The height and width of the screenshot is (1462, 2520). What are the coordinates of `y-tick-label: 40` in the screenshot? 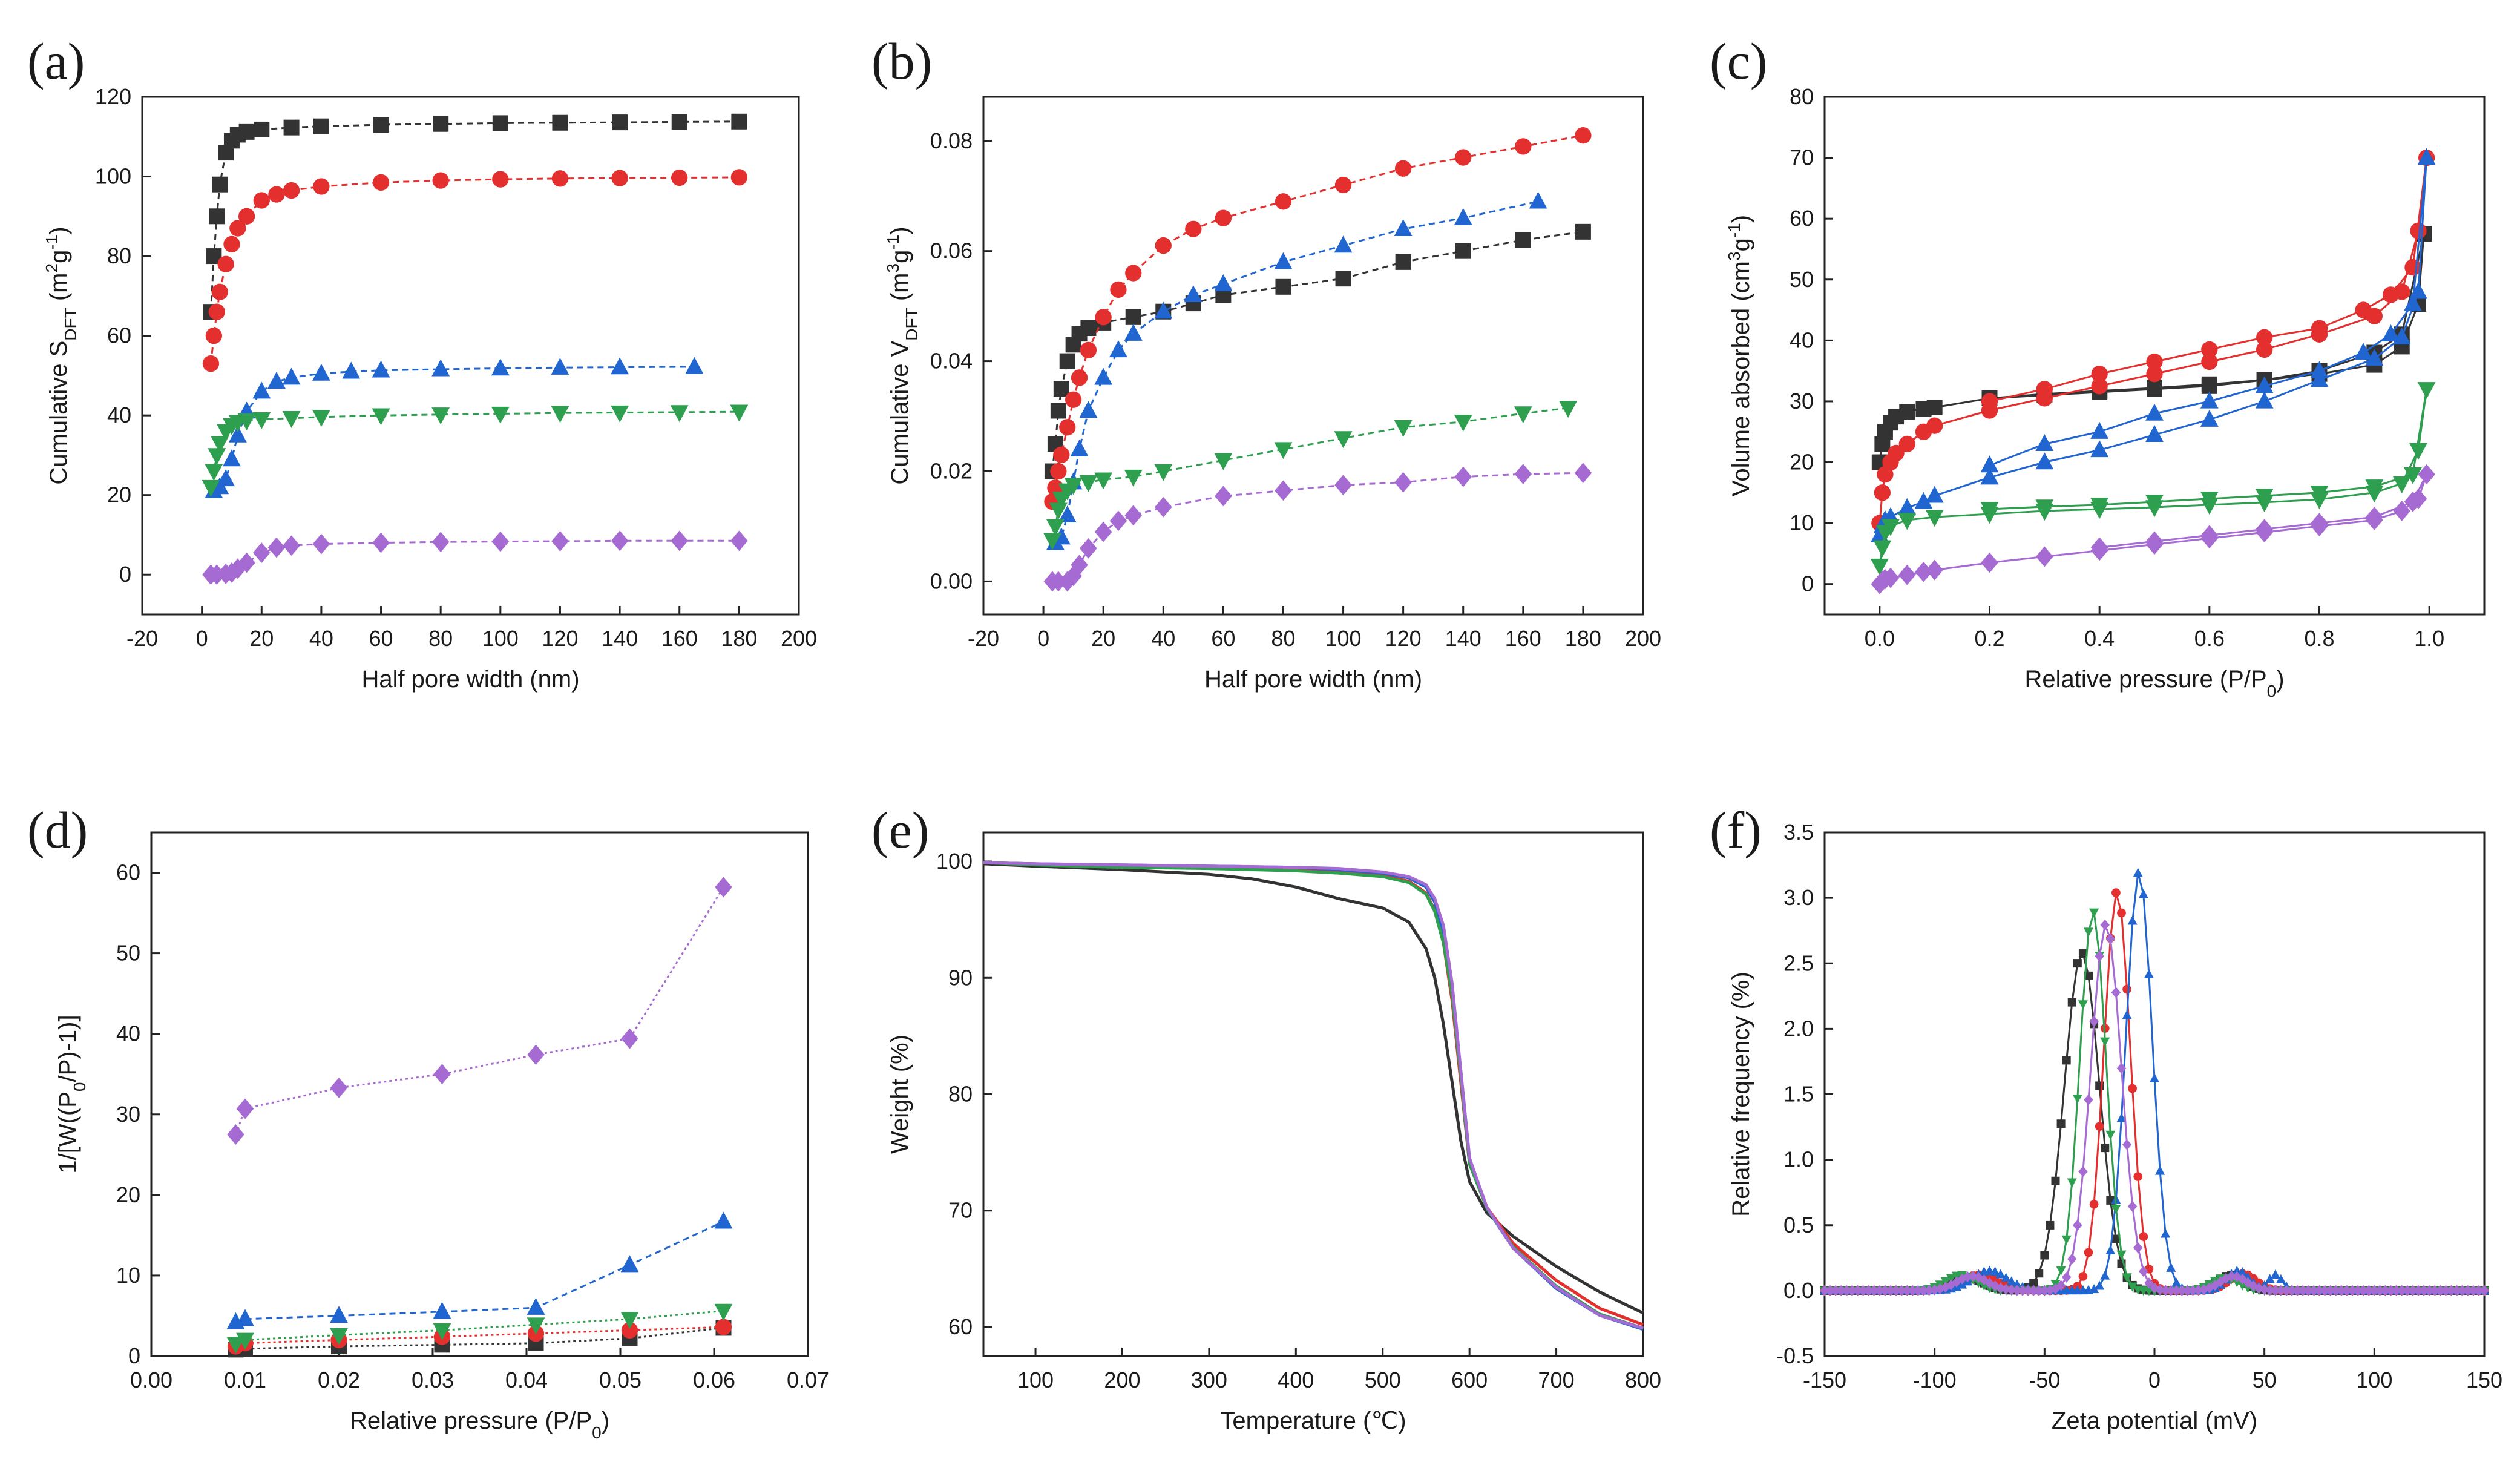 It's located at (1802, 340).